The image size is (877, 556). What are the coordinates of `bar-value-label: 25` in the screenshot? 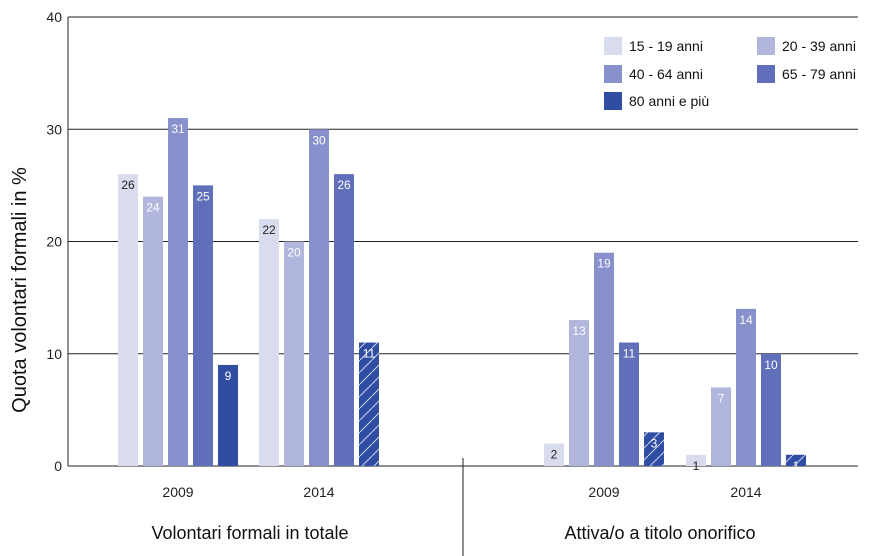 It's located at (203, 196).